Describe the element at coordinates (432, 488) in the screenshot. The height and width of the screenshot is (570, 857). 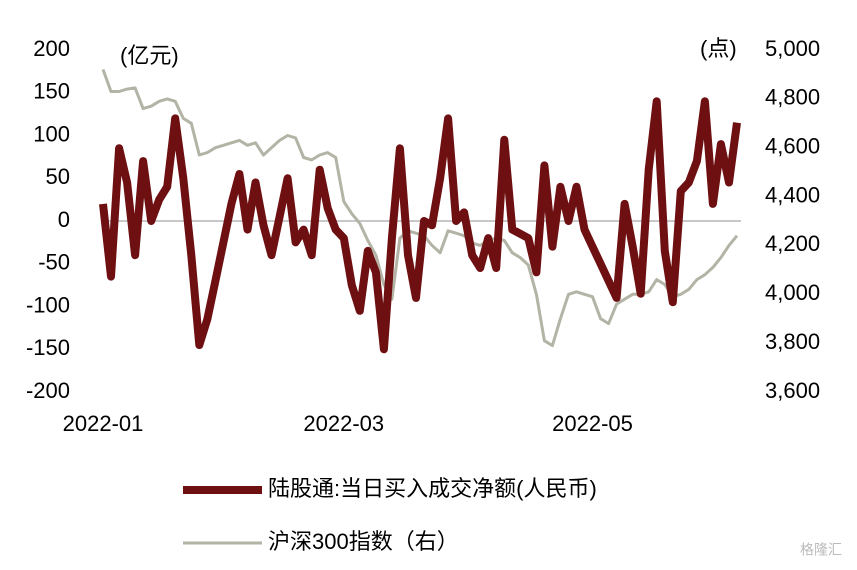
I see `legend-label: 陆股通:当日买入成交净额(人民币)` at that location.